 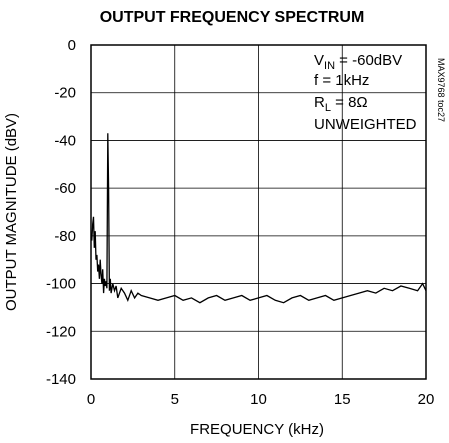 What do you see at coordinates (441, 90) in the screenshot?
I see `figure-tag: MAX9768 toc27` at bounding box center [441, 90].